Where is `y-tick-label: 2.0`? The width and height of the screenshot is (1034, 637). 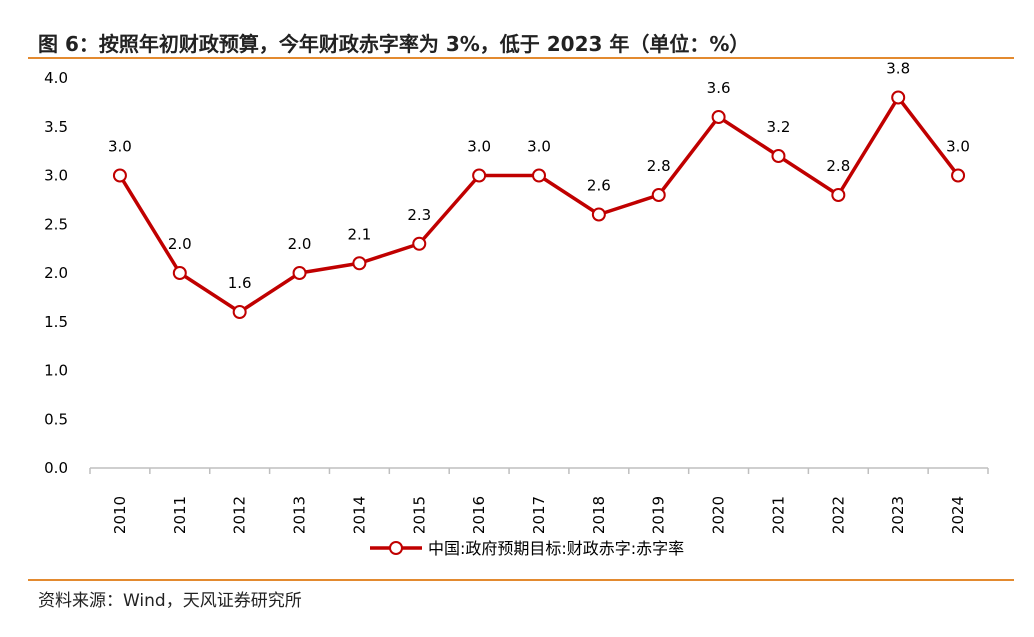
y-tick-label: 2.0 is located at coordinates (56, 273).